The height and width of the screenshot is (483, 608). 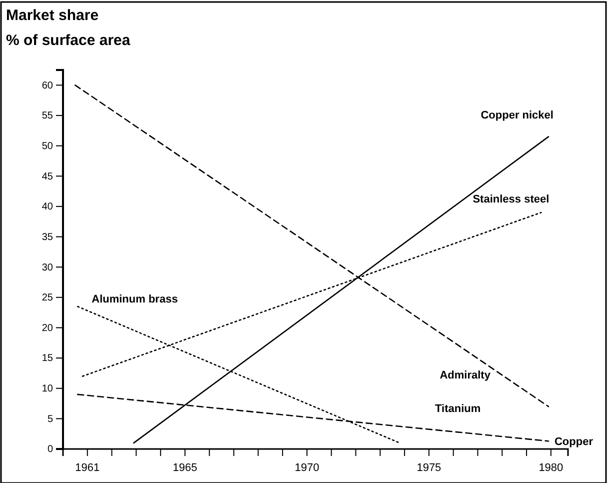 What do you see at coordinates (52, 15) in the screenshot?
I see `chart-title: Market share` at bounding box center [52, 15].